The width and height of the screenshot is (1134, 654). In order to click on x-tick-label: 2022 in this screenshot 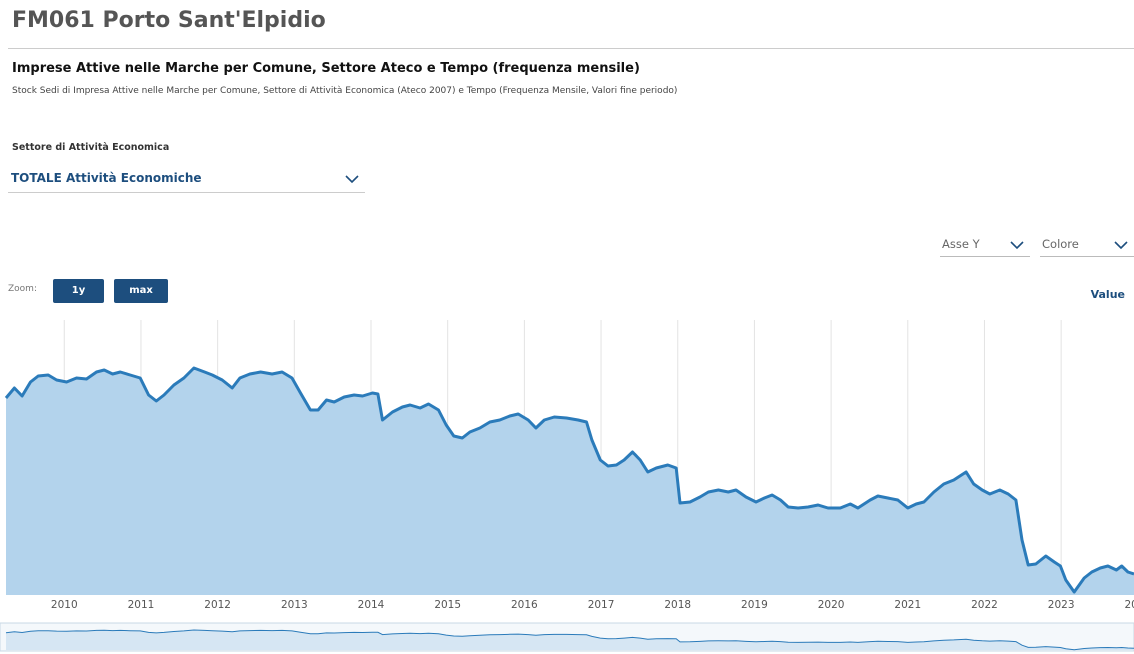, I will do `click(984, 605)`.